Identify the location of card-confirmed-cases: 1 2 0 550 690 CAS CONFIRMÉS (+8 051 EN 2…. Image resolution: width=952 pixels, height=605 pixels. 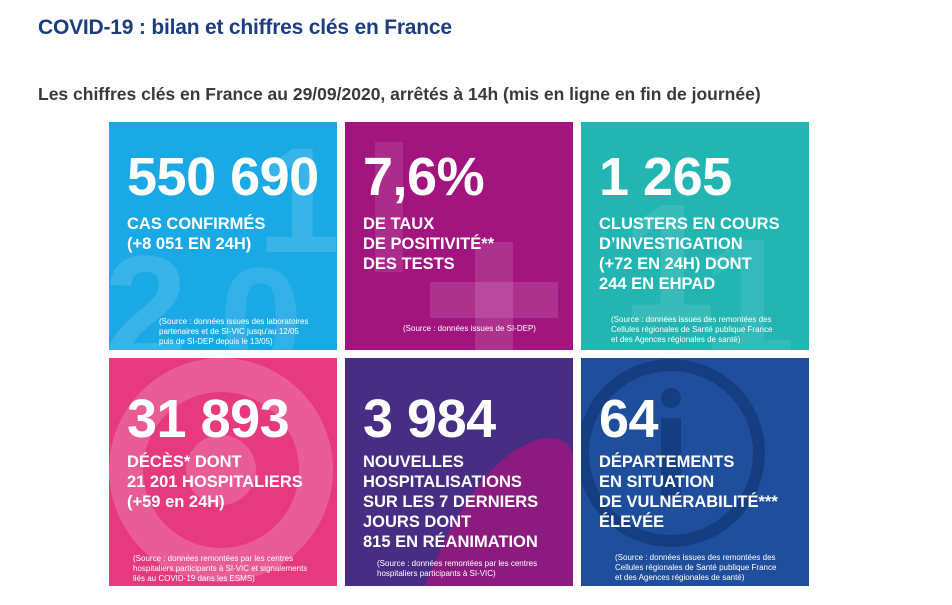
(223, 236).